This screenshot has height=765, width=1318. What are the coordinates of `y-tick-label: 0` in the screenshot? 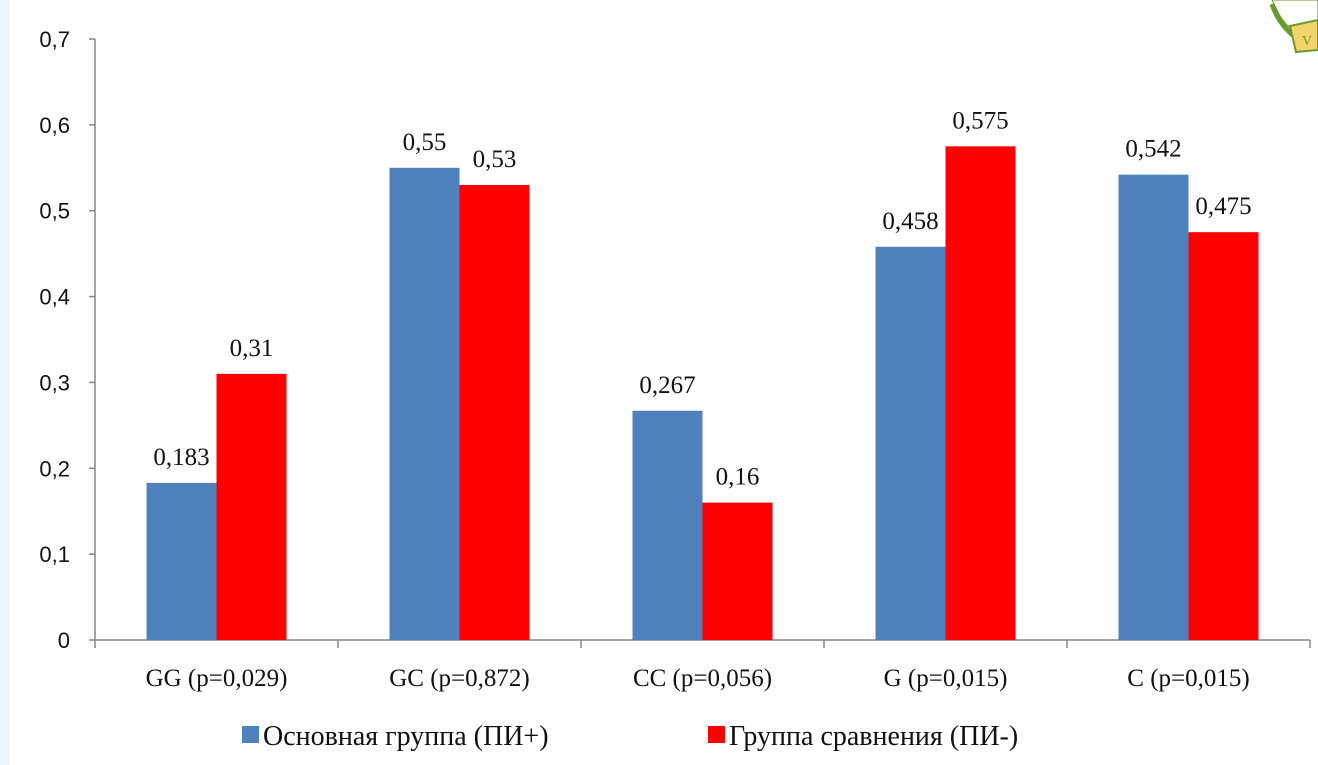 It's located at (64, 640).